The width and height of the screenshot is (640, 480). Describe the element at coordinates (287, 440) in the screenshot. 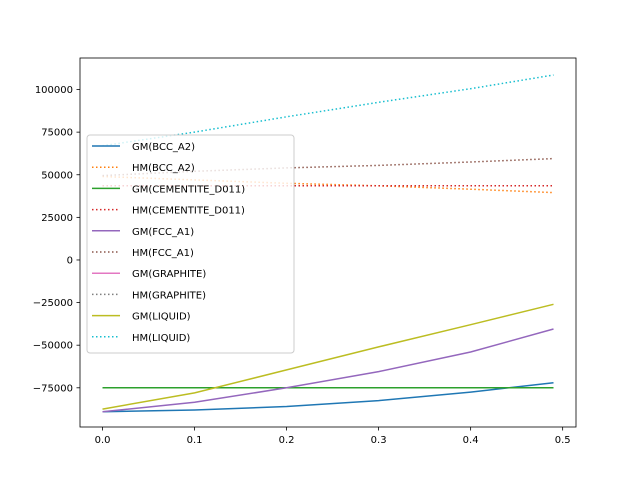

I see `x-tick-label: 0.2` at that location.